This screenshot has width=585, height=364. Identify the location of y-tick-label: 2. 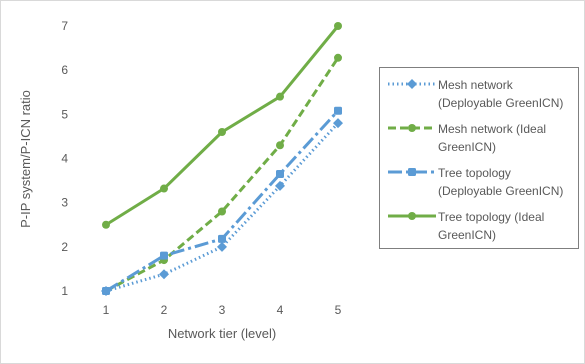
(64, 247).